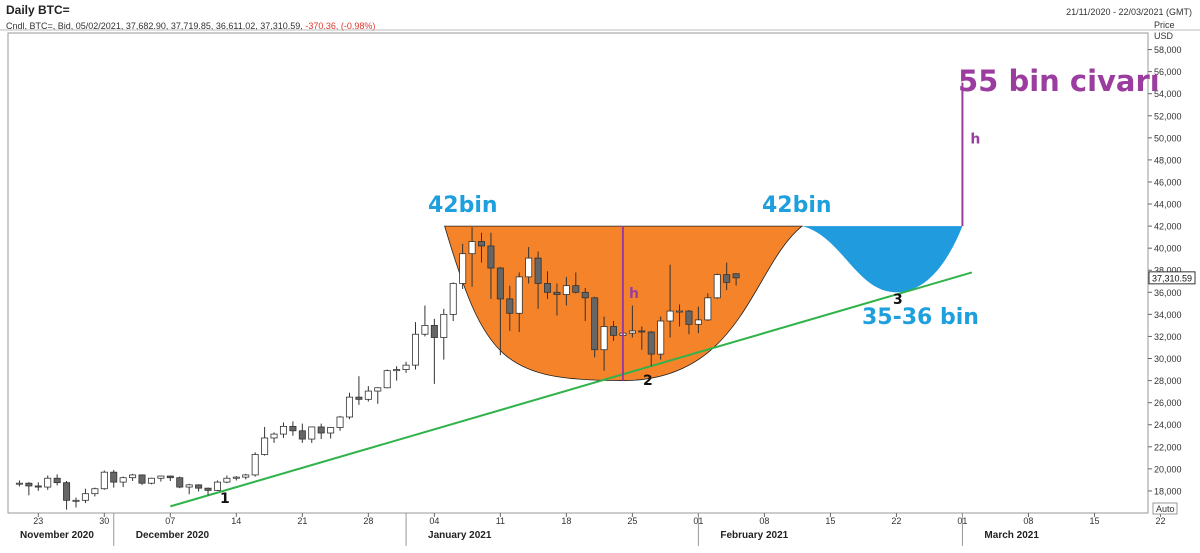 The image size is (1200, 553). What do you see at coordinates (1168, 469) in the screenshot?
I see `y-tick-label: 20,000` at bounding box center [1168, 469].